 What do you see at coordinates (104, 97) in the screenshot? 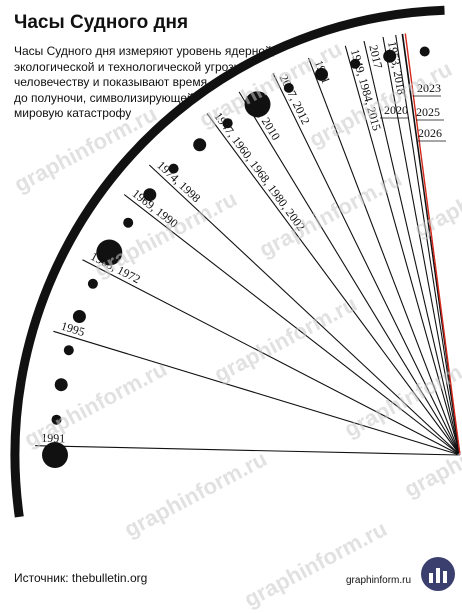
I see `subtitle-line: до полуночи, символизирующей` at bounding box center [104, 97].